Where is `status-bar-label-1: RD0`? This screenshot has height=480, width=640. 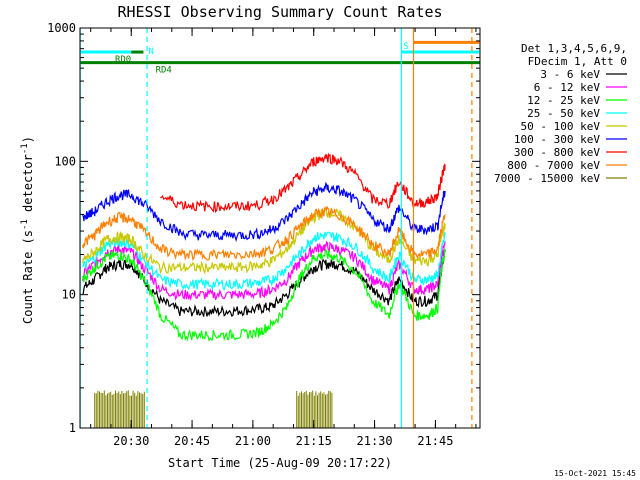
status-bar-label-1: RD0 is located at coordinates (123, 60).